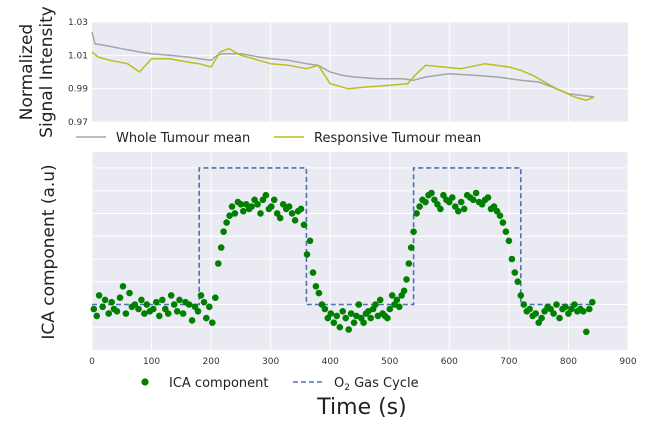 The width and height of the screenshot is (648, 432). What do you see at coordinates (270, 362) in the screenshot?
I see `bottom-x-tick-label: 300` at bounding box center [270, 362].